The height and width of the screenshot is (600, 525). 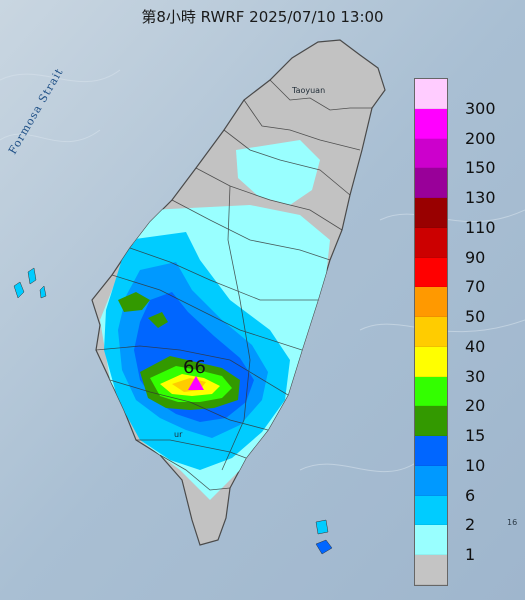 I want to click on legend-label: 1, so click(x=470, y=554).